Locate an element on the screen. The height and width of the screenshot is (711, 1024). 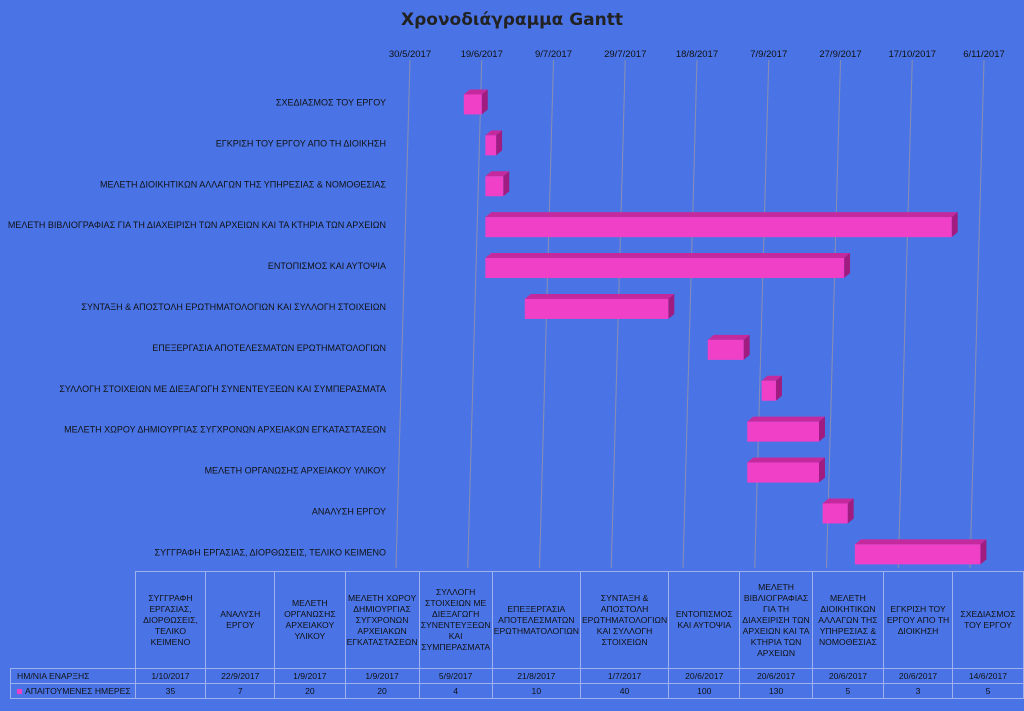
x-tick-label: 29/7/2017 is located at coordinates (625, 54).